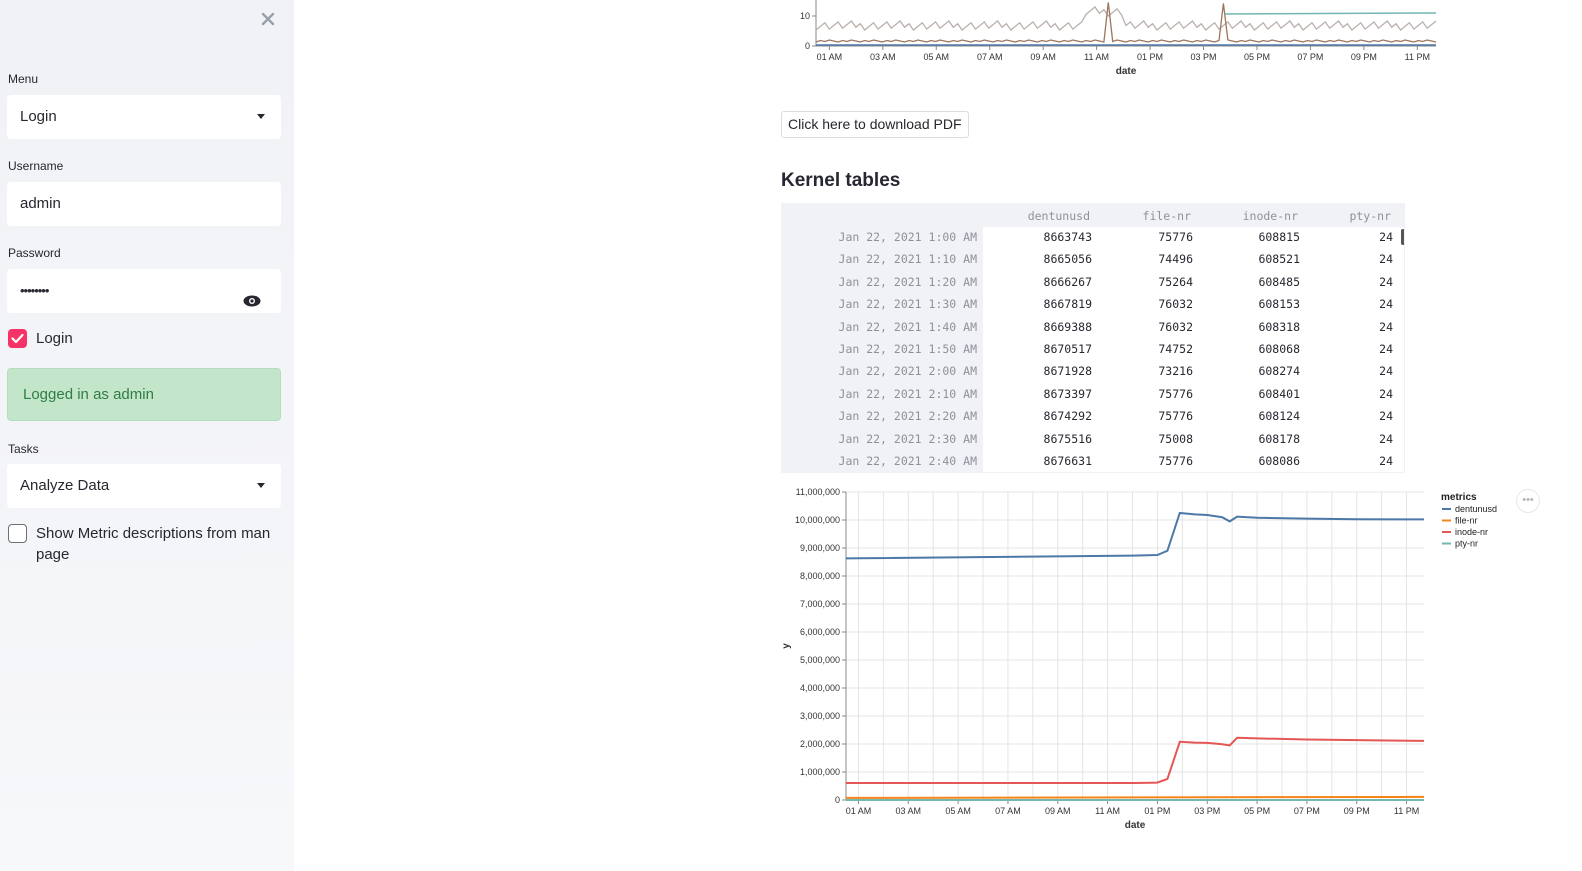  What do you see at coordinates (820, 632) in the screenshot?
I see `y-tick-label: 6,000,000` at bounding box center [820, 632].